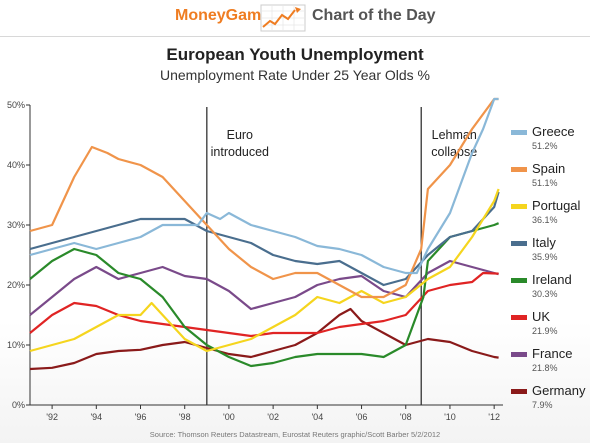 Image resolution: width=590 pixels, height=443 pixels. What do you see at coordinates (18, 405) in the screenshot?
I see `y-tick-label: 0%` at bounding box center [18, 405].